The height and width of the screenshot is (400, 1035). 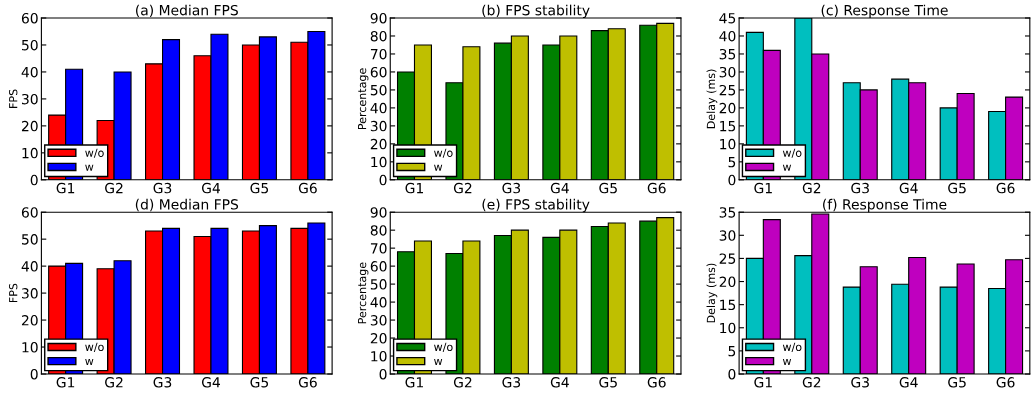 What do you see at coordinates (536, 11) in the screenshot?
I see `chart-title: (b) FPS stability` at bounding box center [536, 11].